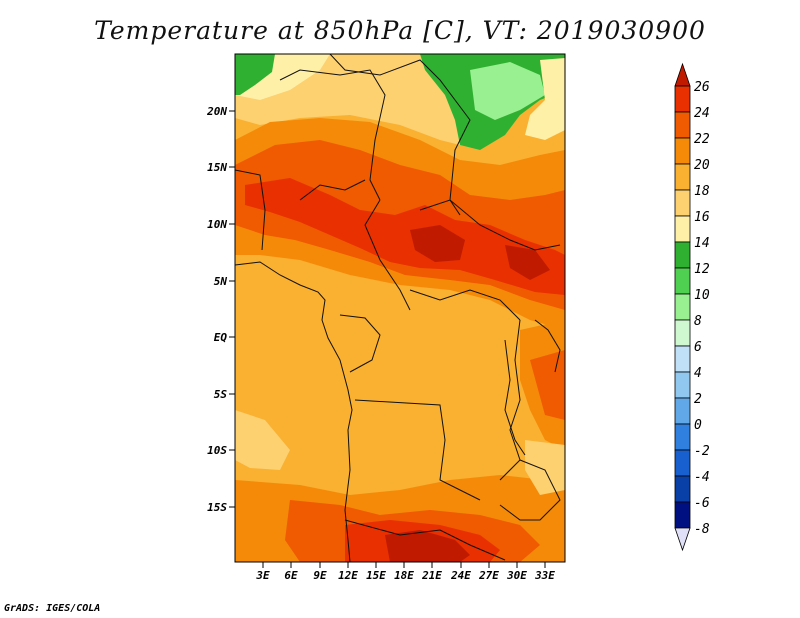  What do you see at coordinates (702, 503) in the screenshot?
I see `colorbar-label: -6` at bounding box center [702, 503].